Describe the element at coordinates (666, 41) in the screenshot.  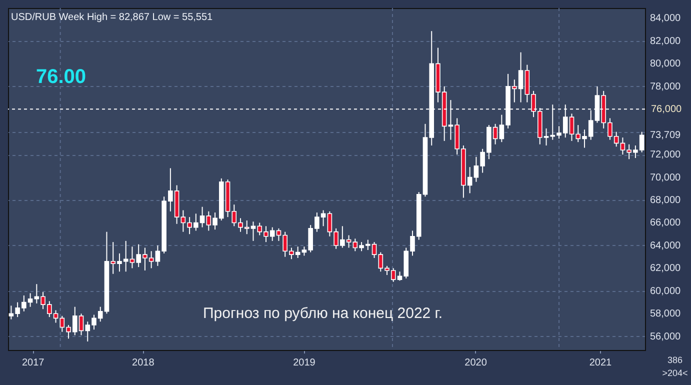
I see `y-tick-label: 82,000` at that location.